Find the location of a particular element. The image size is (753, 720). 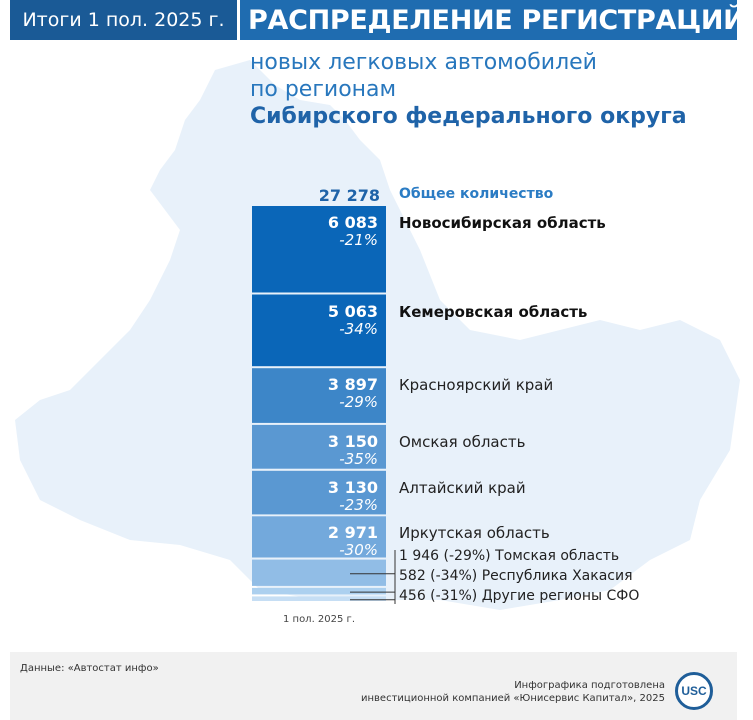

category-label: 582 (-34%) Республика Хакасия is located at coordinates (516, 576).